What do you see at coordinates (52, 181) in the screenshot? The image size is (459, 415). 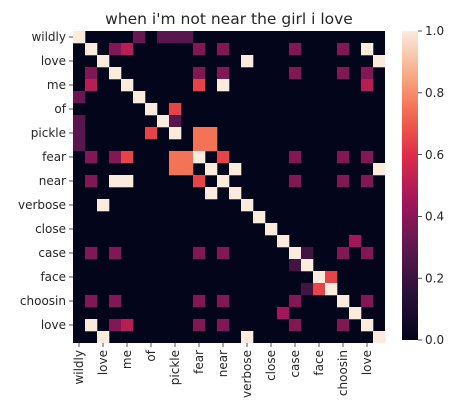 I see `y-tick-label: near` at bounding box center [52, 181].